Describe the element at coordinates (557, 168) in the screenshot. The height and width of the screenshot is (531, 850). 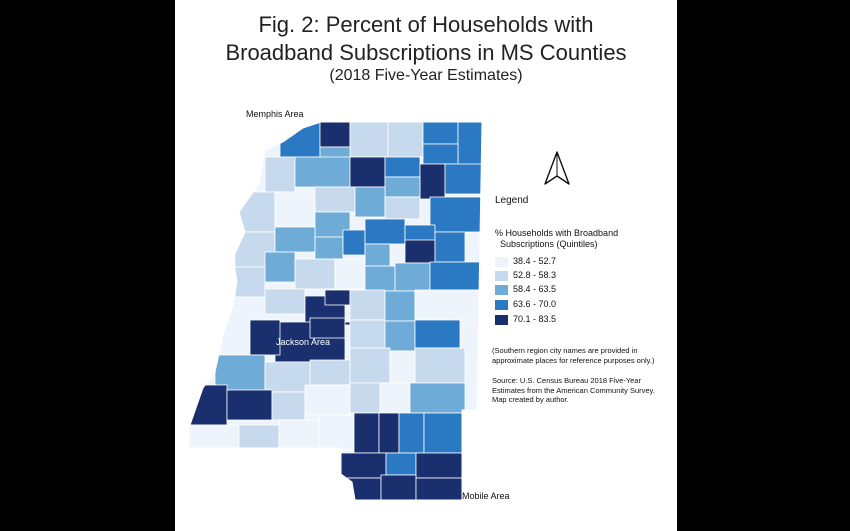
I see `north-arrow-icon` at that location.